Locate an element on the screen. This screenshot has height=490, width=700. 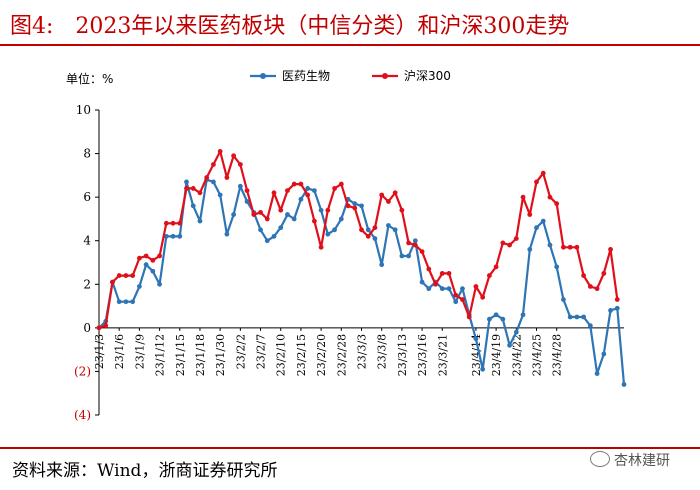
unit-label: 单位：% is located at coordinates (90, 79).